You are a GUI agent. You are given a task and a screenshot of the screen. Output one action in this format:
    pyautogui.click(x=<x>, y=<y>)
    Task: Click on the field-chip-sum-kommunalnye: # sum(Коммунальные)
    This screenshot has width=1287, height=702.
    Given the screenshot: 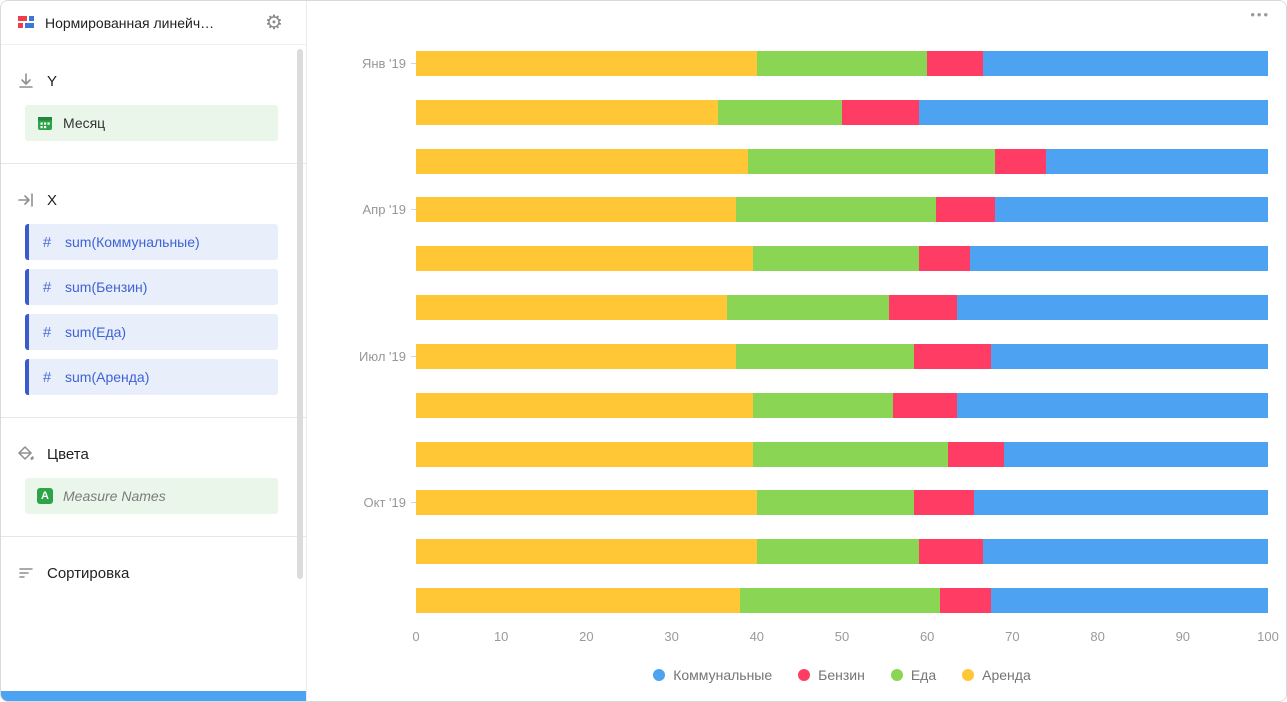 What is the action you would take?
    pyautogui.click(x=151, y=242)
    